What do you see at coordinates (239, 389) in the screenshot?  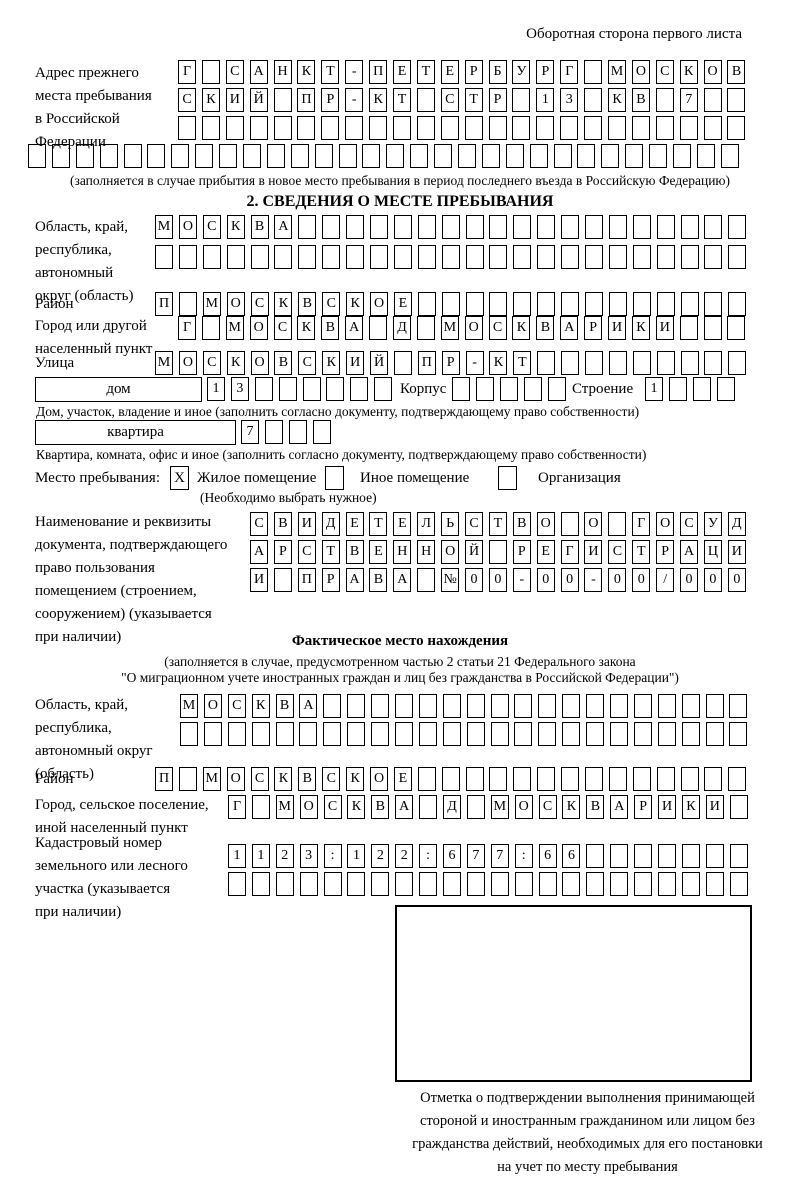 I see `char-cell: 3` at bounding box center [239, 389].